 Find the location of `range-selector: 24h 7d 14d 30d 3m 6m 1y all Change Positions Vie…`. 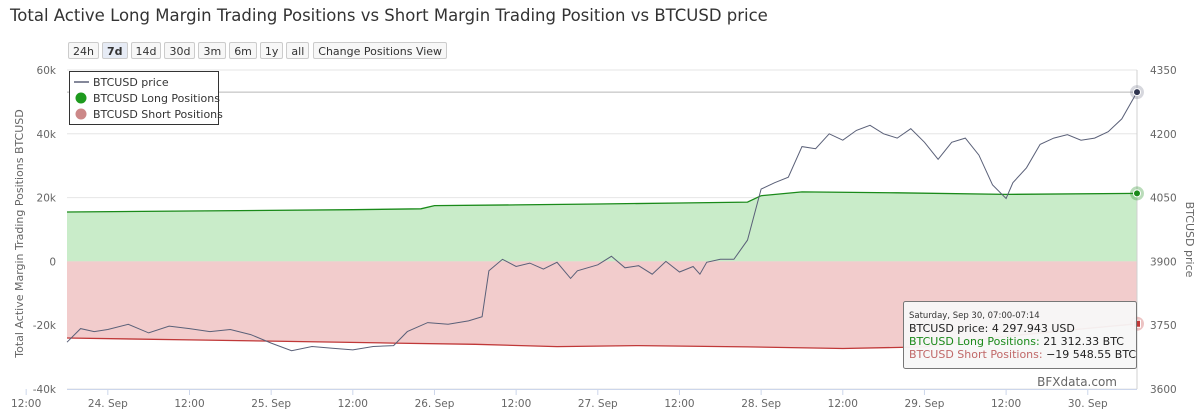

range-selector: 24h 7d 14d 30d 3m 6m 1y all Change Positions Vie… is located at coordinates (258, 50).